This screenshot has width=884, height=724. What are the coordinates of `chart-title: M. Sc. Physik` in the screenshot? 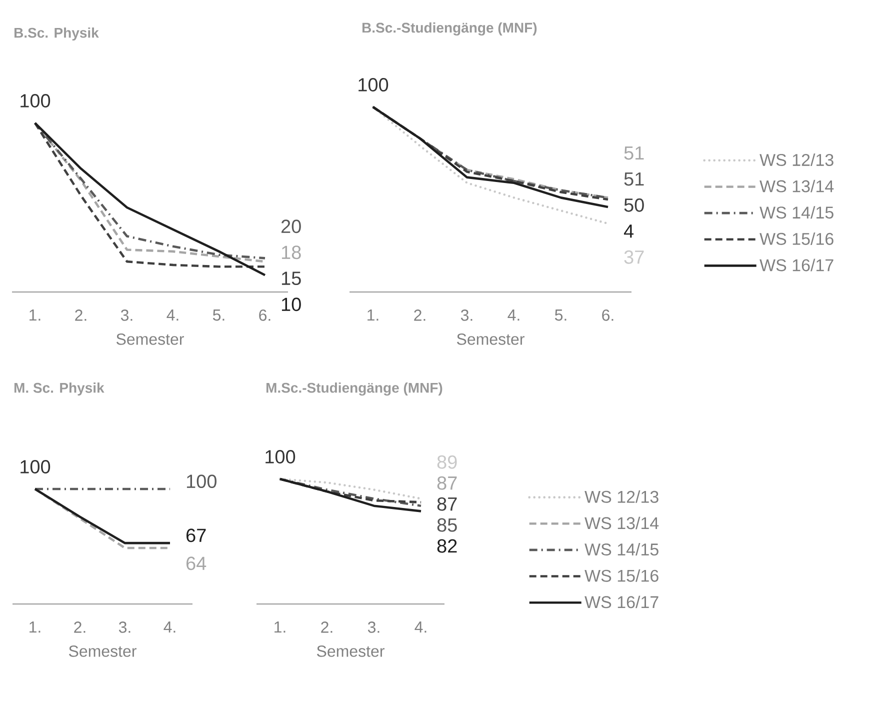 It's located at (59, 389).